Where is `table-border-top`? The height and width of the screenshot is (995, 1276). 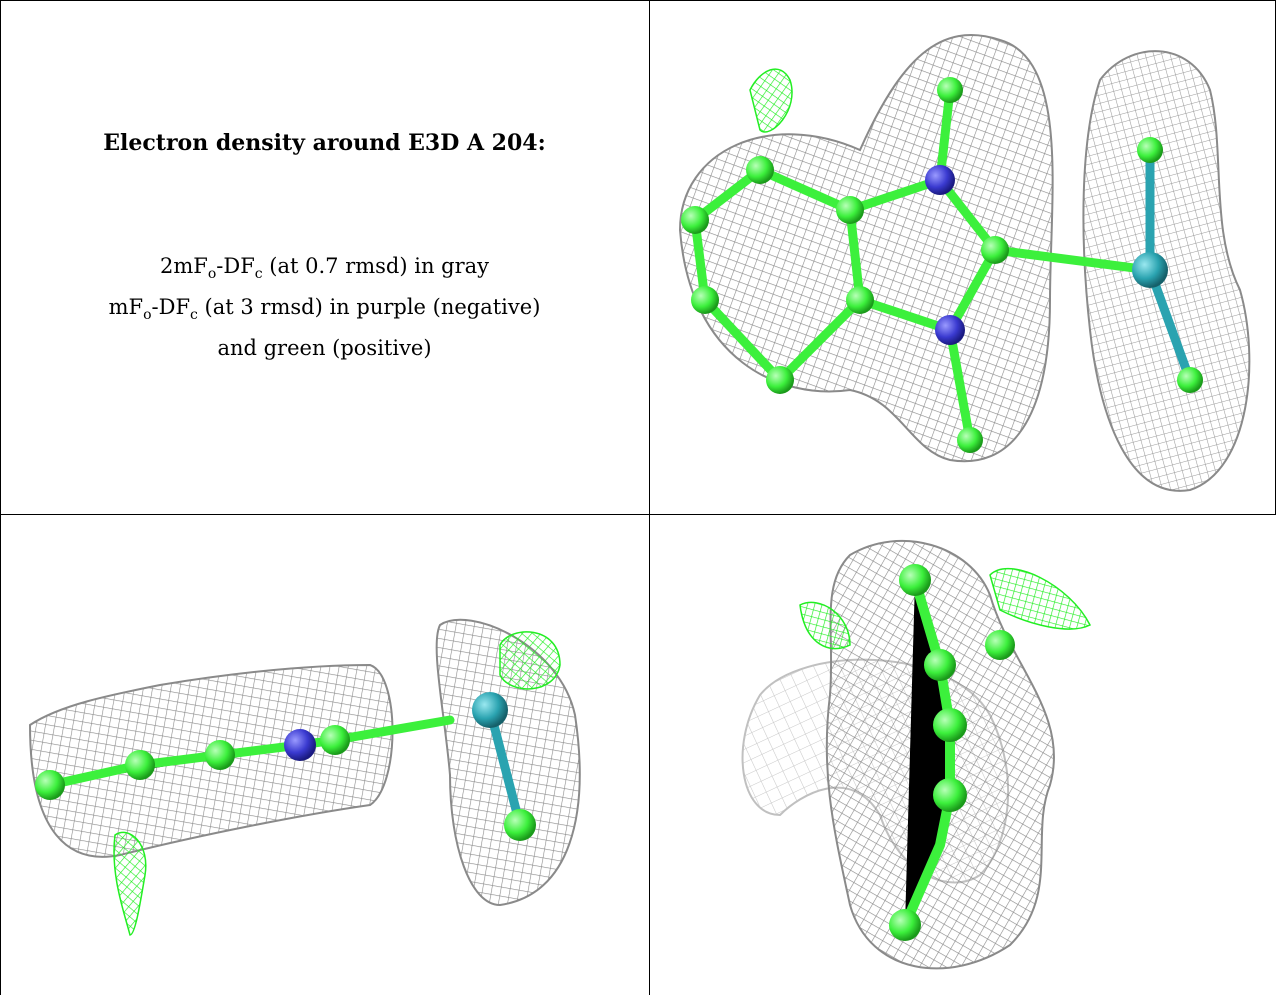 table-border-top is located at coordinates (638, 0).